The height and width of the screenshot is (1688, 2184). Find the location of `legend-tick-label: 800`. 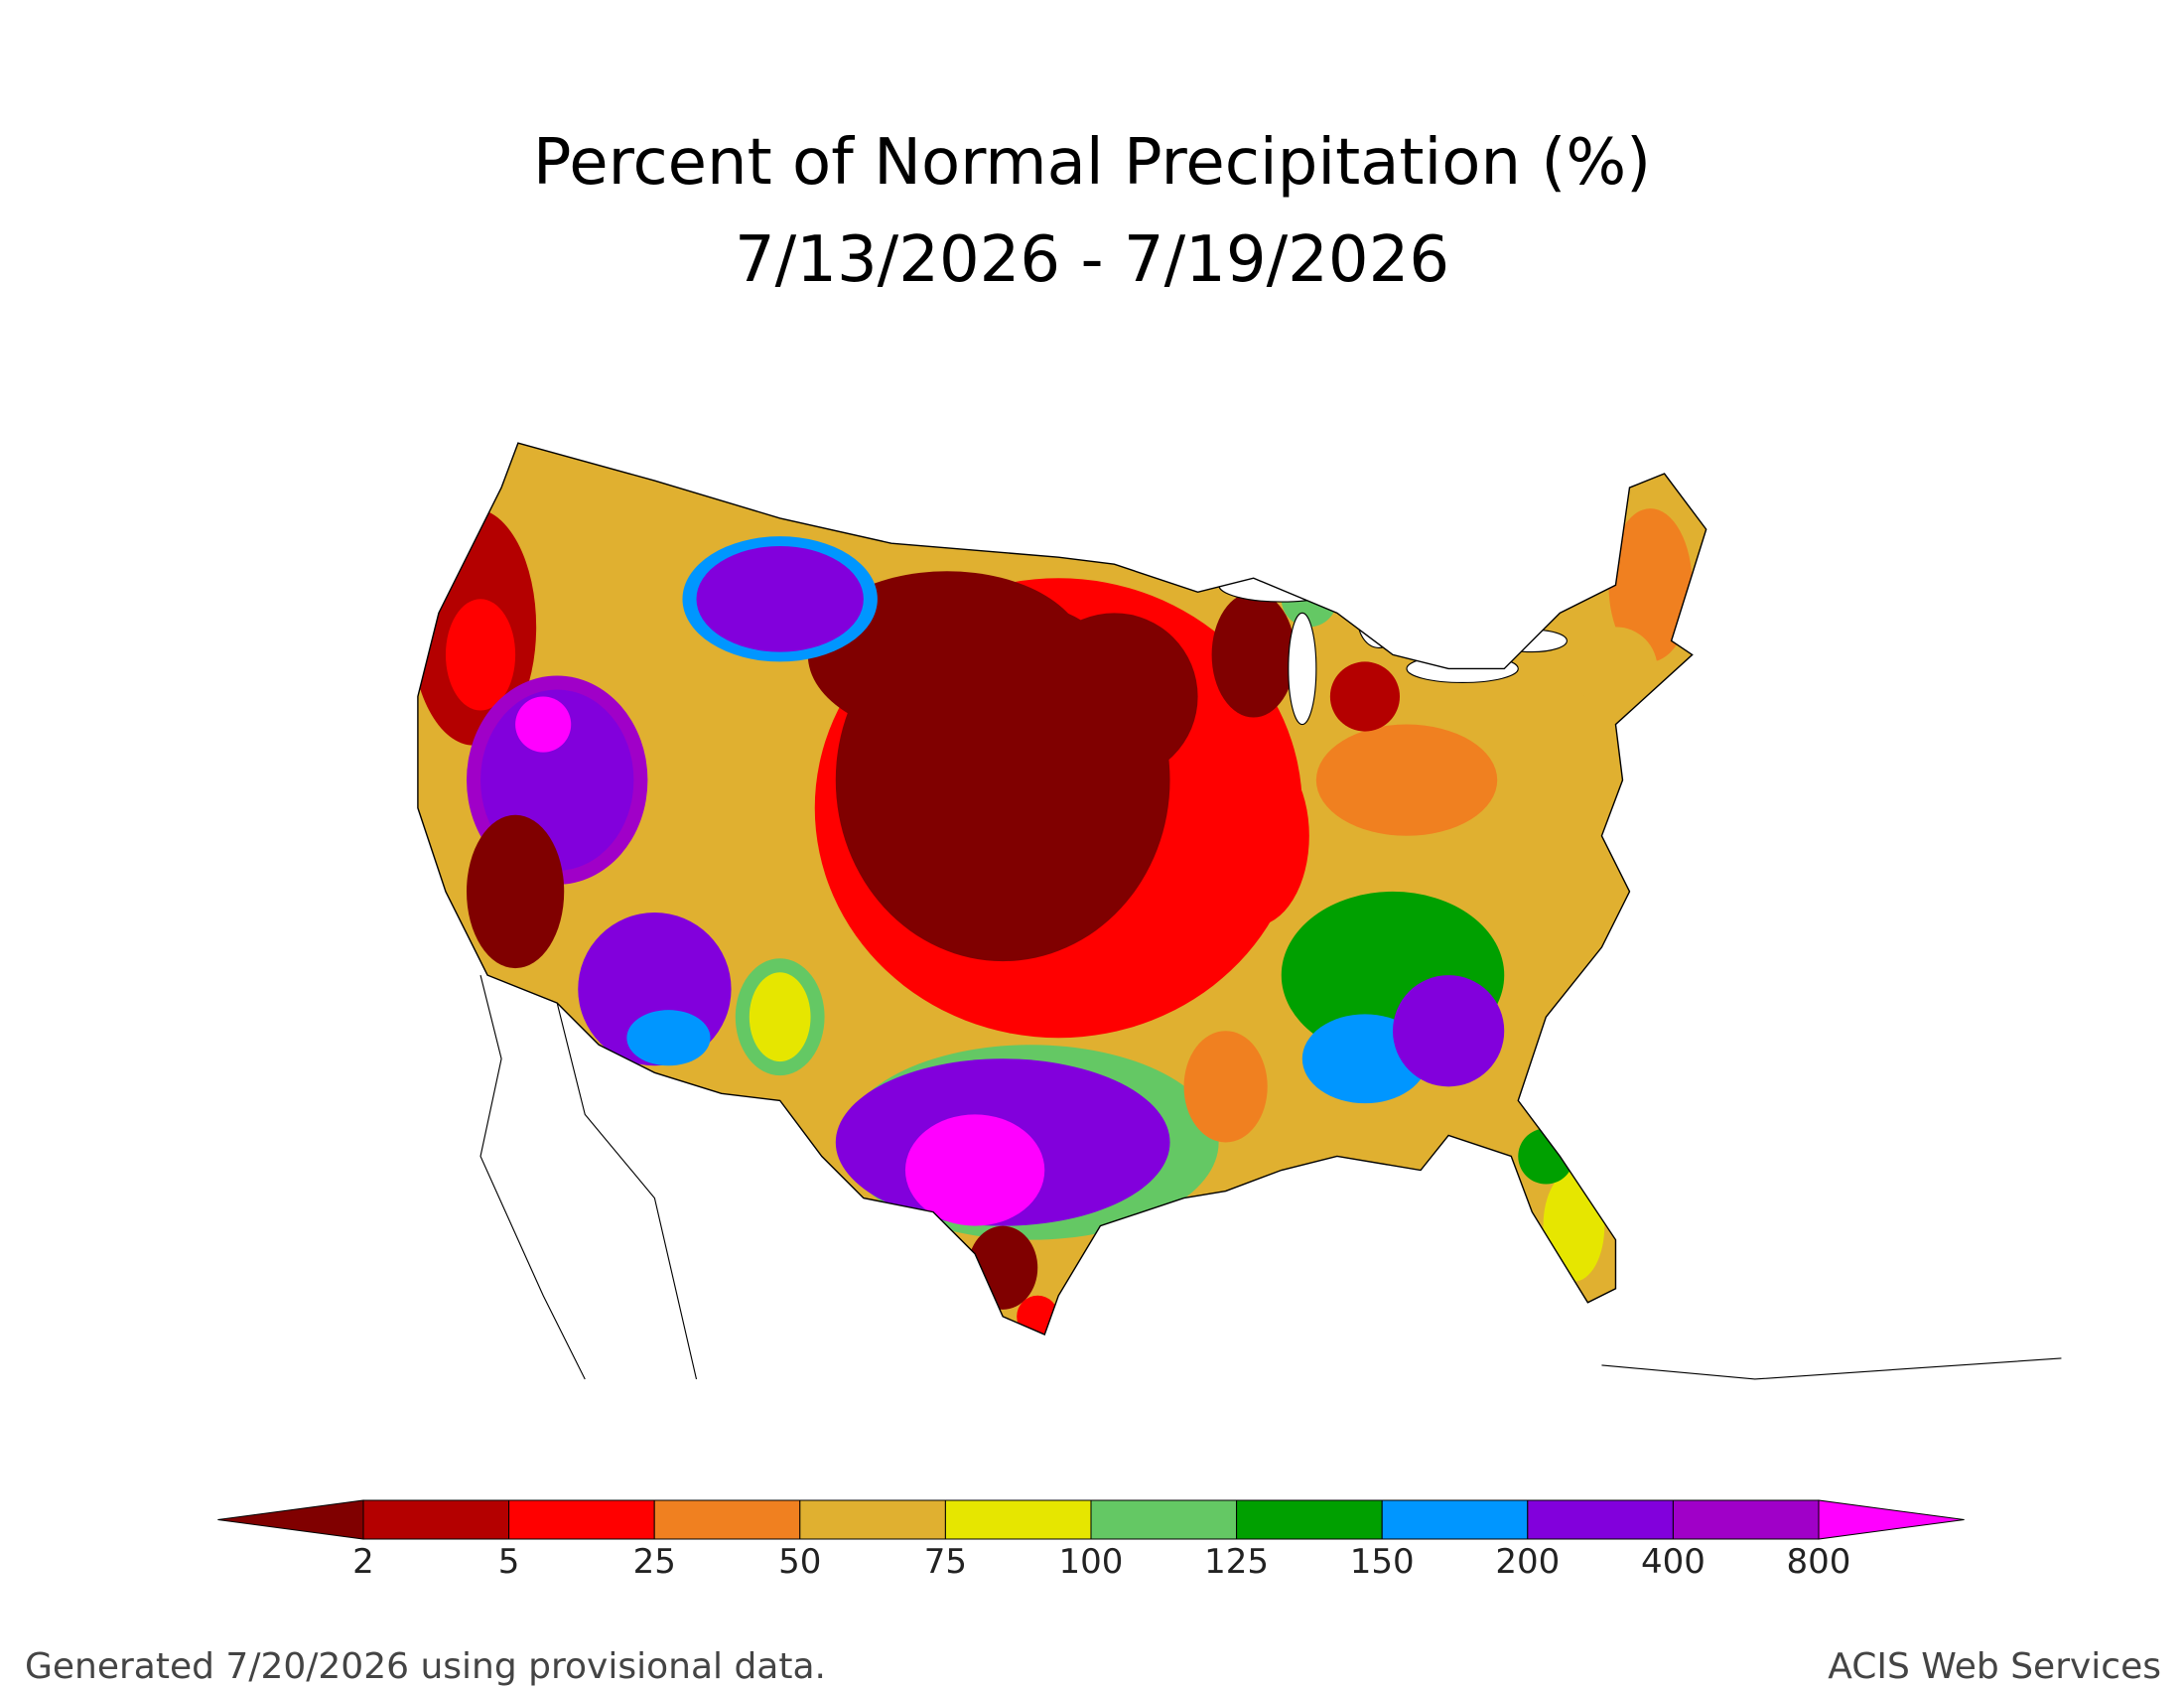

legend-tick-label: 800 is located at coordinates (1819, 1562).